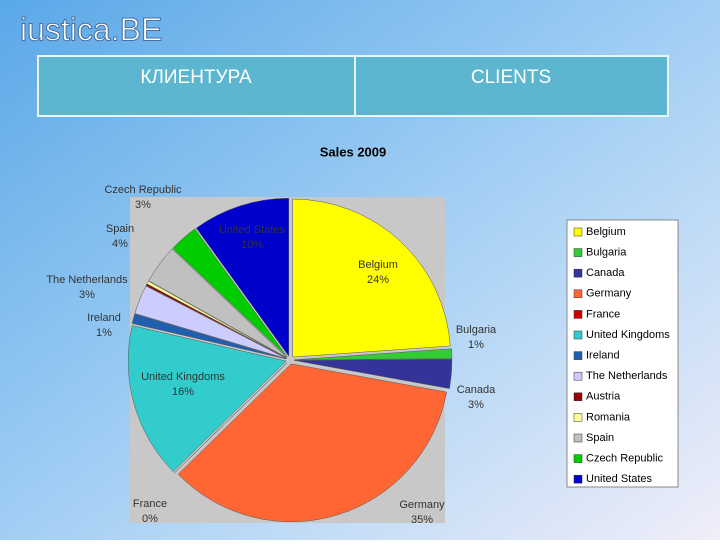 The image size is (720, 545). I want to click on data-label-name: Bulgaria, so click(476, 330).